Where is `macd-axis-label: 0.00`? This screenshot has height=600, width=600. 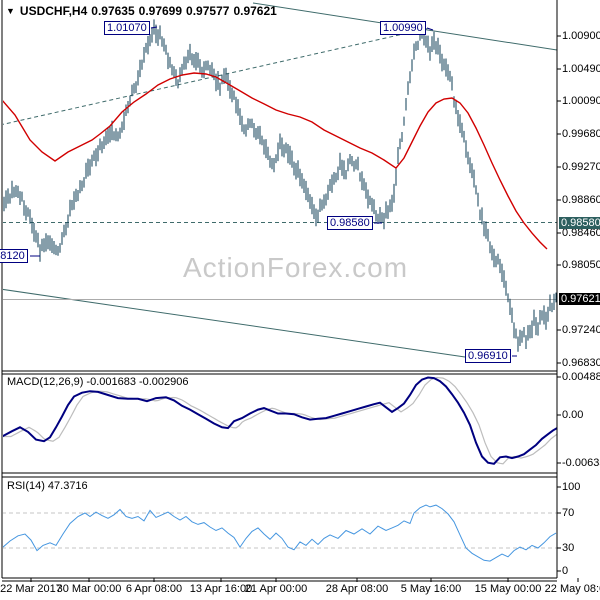
macd-axis-label: 0.00 is located at coordinates (573, 415).